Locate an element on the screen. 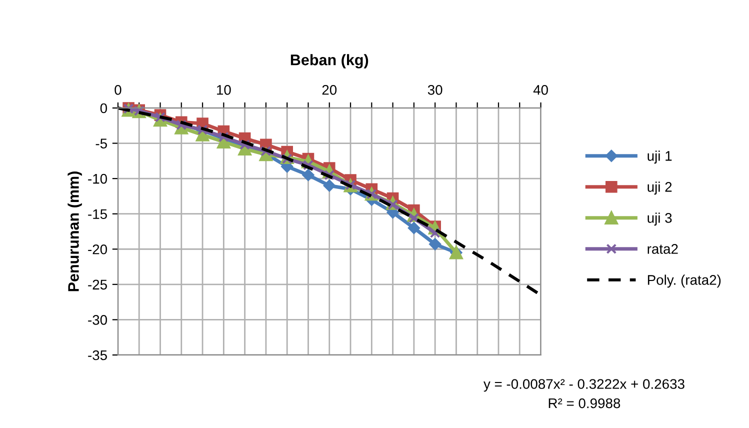 The width and height of the screenshot is (749, 428). x-tick-label: 30 is located at coordinates (435, 89).